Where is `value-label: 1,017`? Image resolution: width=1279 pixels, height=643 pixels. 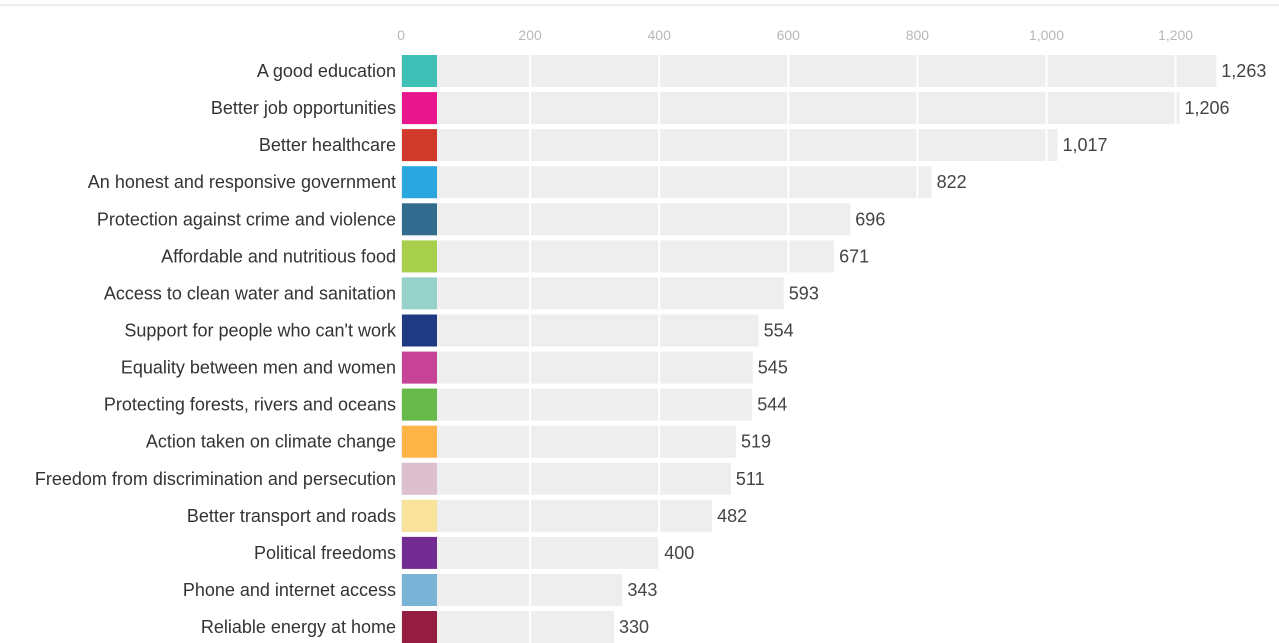 value-label: 1,017 is located at coordinates (1085, 145).